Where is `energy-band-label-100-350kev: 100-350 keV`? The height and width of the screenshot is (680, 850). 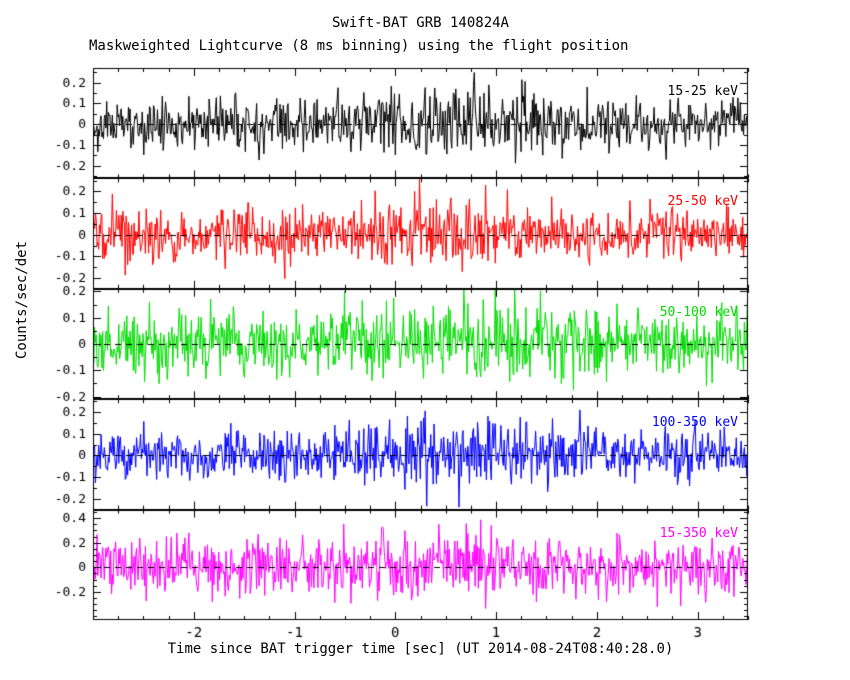
energy-band-label-100-350kev: 100-350 keV is located at coordinates (694, 423).